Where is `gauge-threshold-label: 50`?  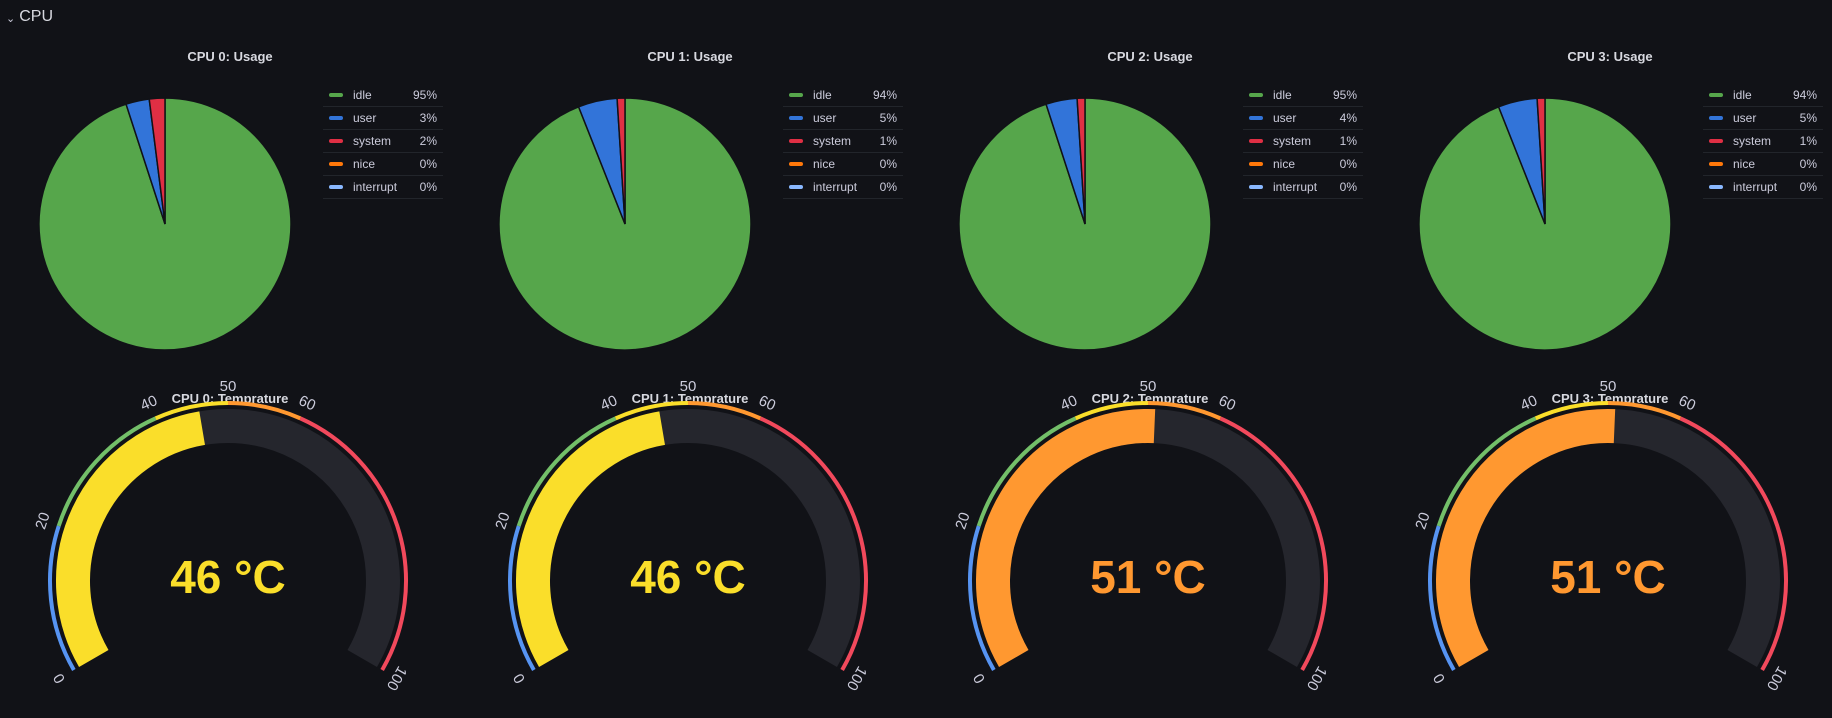
gauge-threshold-label: 50 is located at coordinates (1608, 386).